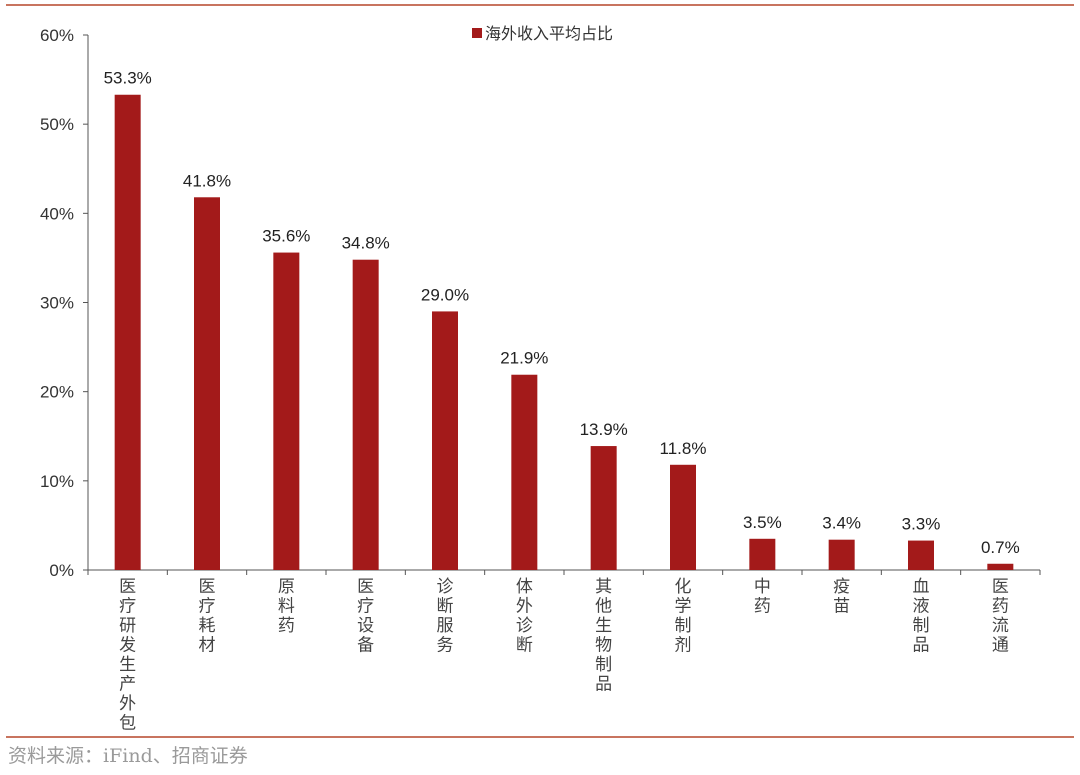  What do you see at coordinates (683, 448) in the screenshot?
I see `data-label: 11.8%` at bounding box center [683, 448].